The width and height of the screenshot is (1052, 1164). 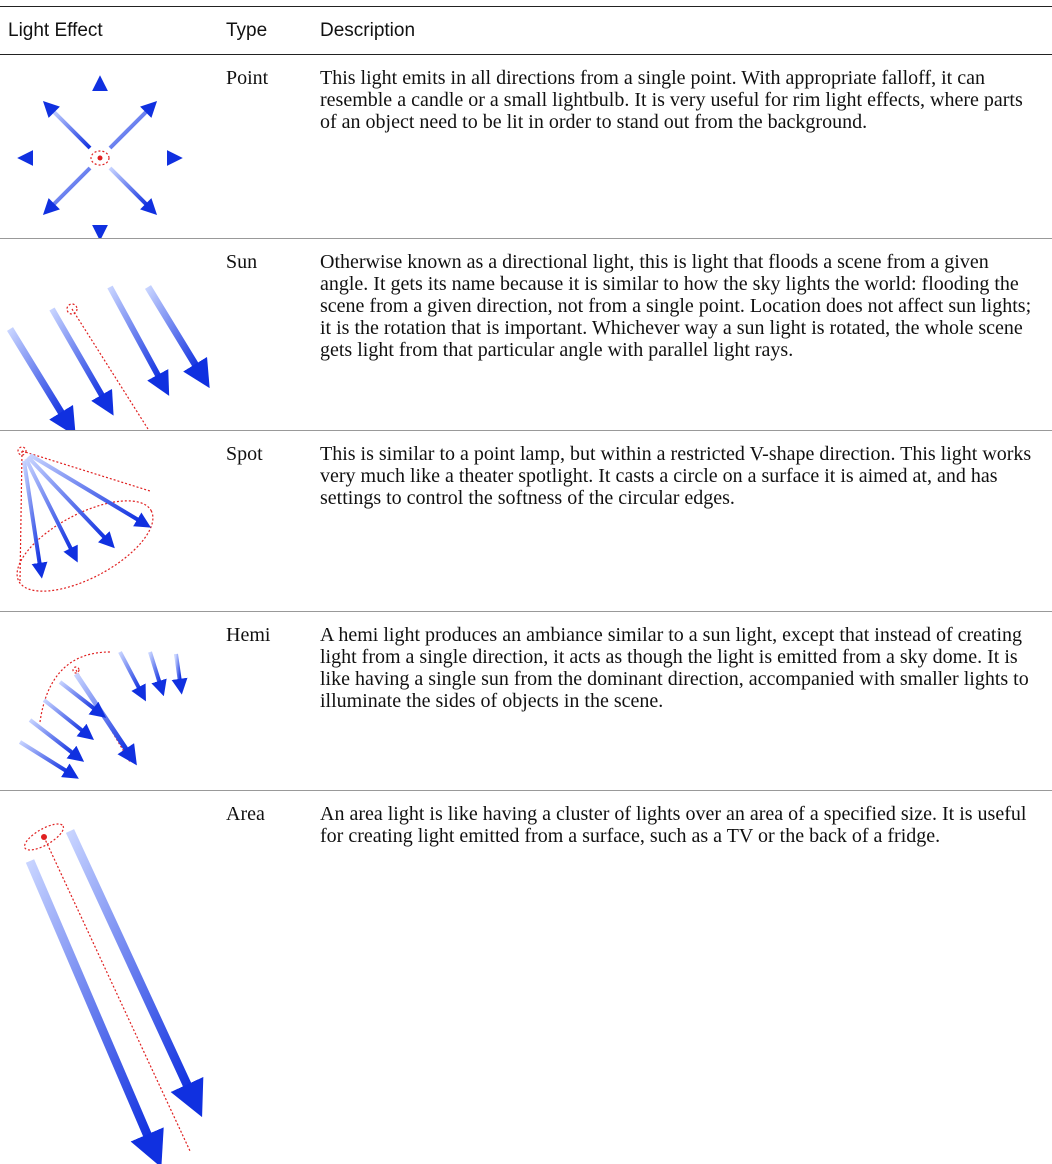 I want to click on type-cell: Point, so click(x=247, y=78).